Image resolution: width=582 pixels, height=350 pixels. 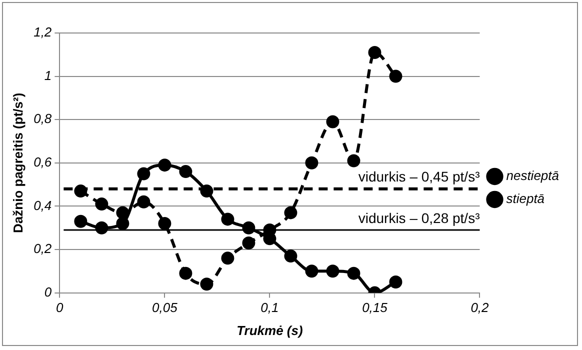 What do you see at coordinates (43, 205) in the screenshot?
I see `y-tick-label: 0,4` at bounding box center [43, 205].